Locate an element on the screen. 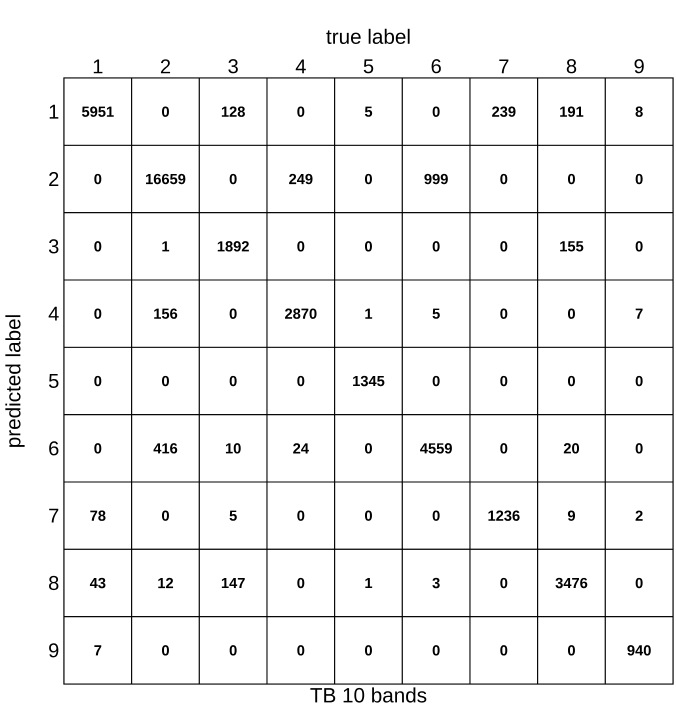 This screenshot has width=676, height=722. data-label: 940 is located at coordinates (639, 650).